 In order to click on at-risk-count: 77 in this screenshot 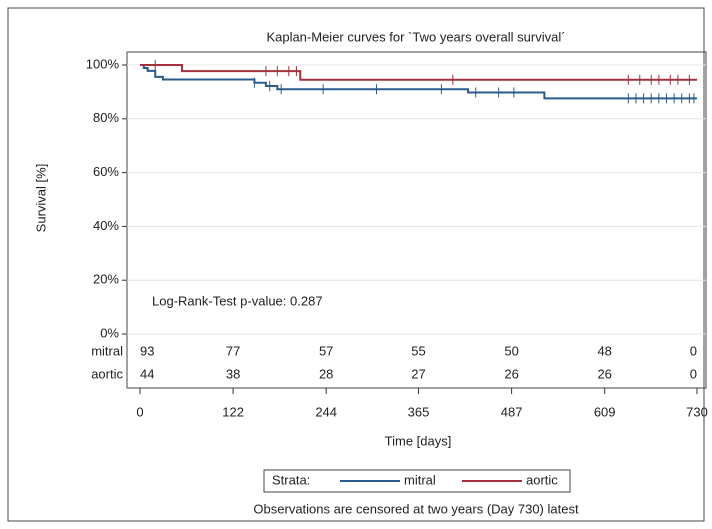, I will do `click(233, 350)`.